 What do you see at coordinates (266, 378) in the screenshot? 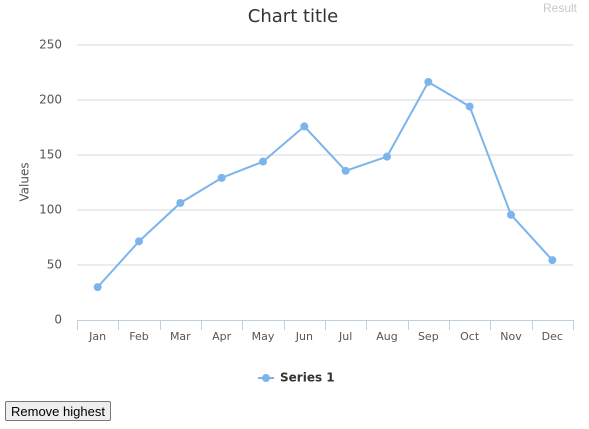
I see `legend-marker` at bounding box center [266, 378].